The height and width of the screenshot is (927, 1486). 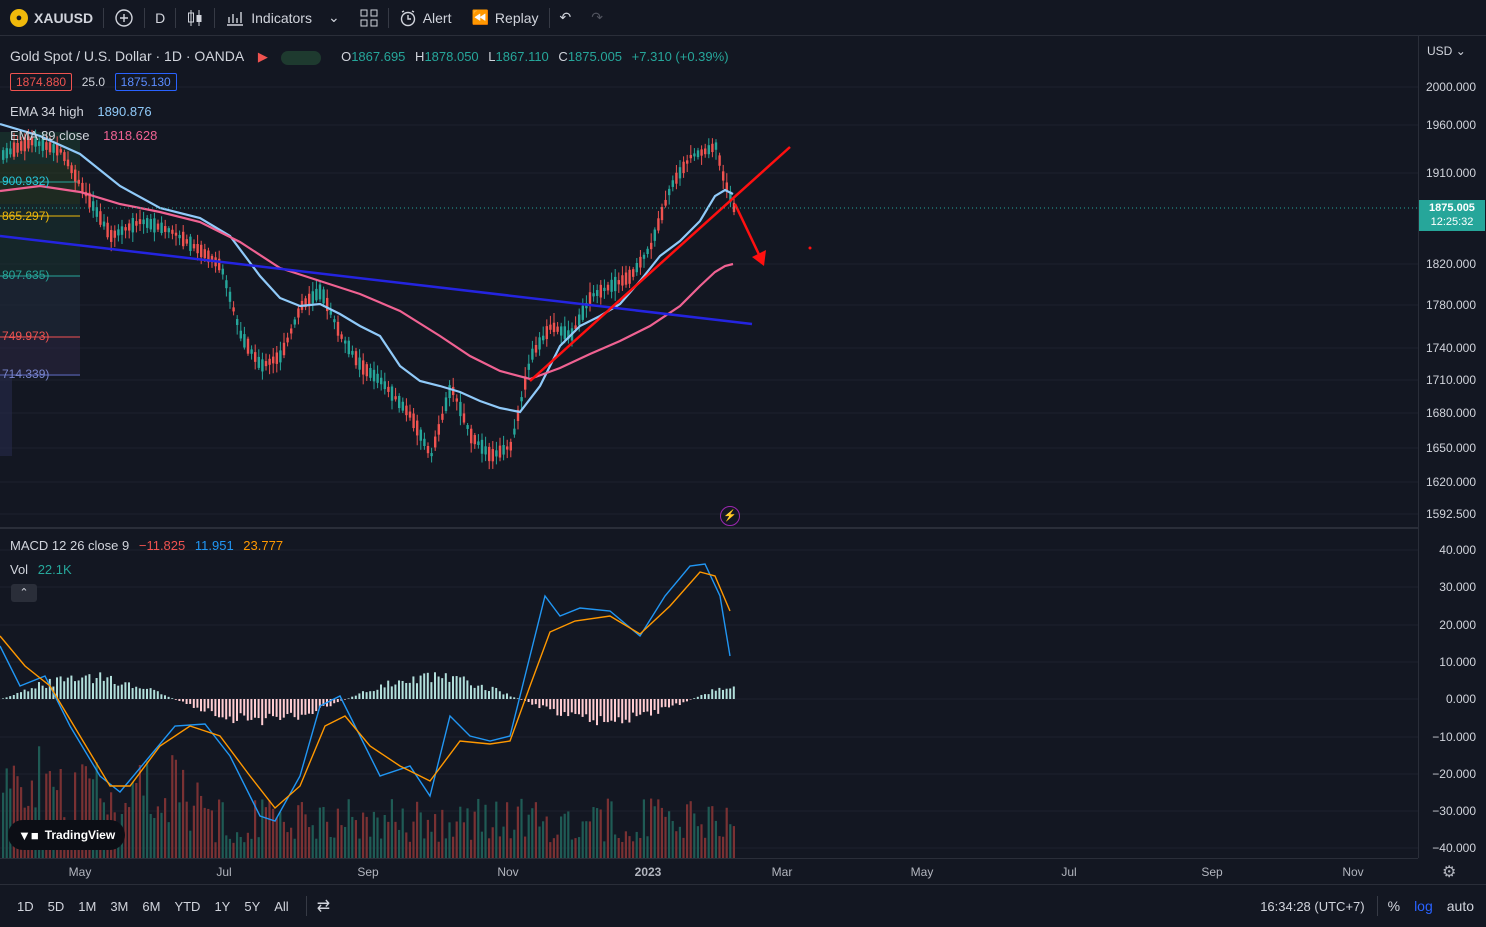 What do you see at coordinates (1394, 906) in the screenshot?
I see `percent-toggle: %` at bounding box center [1394, 906].